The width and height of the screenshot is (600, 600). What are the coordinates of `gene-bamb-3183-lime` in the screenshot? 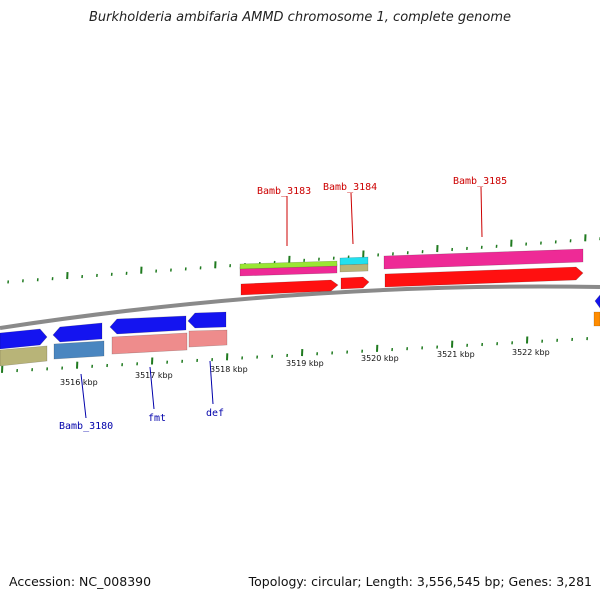 It's located at (288, 265).